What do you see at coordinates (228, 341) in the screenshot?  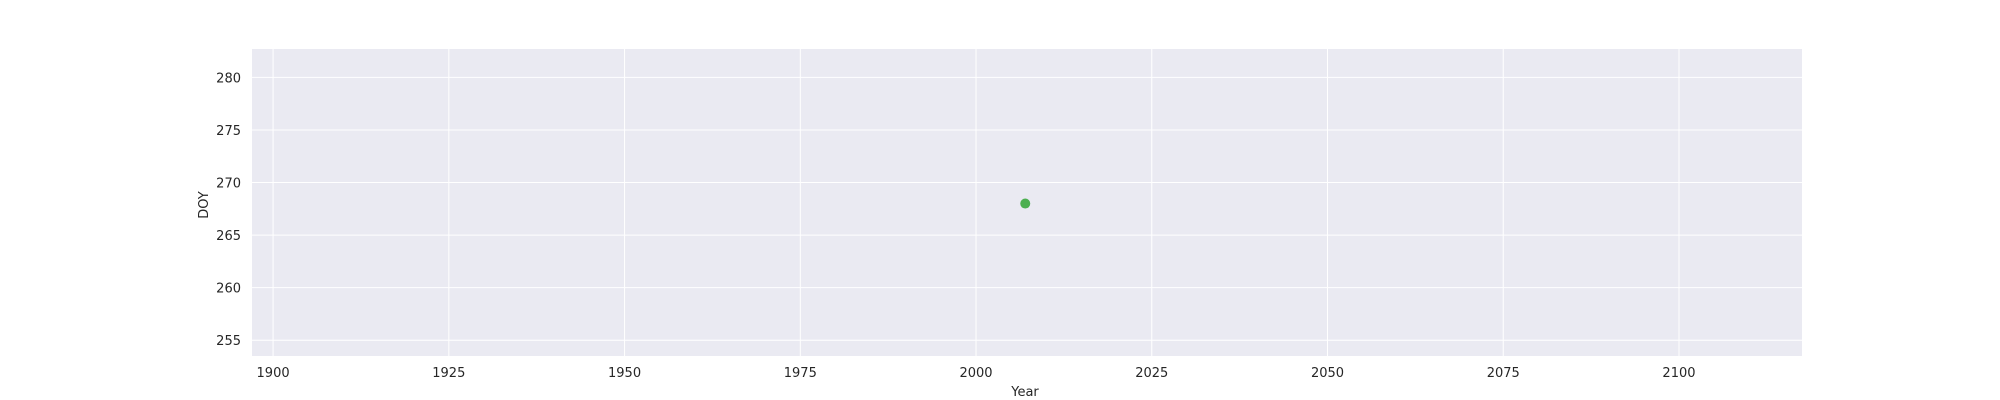 I see `y-tick-label: 255` at bounding box center [228, 341].